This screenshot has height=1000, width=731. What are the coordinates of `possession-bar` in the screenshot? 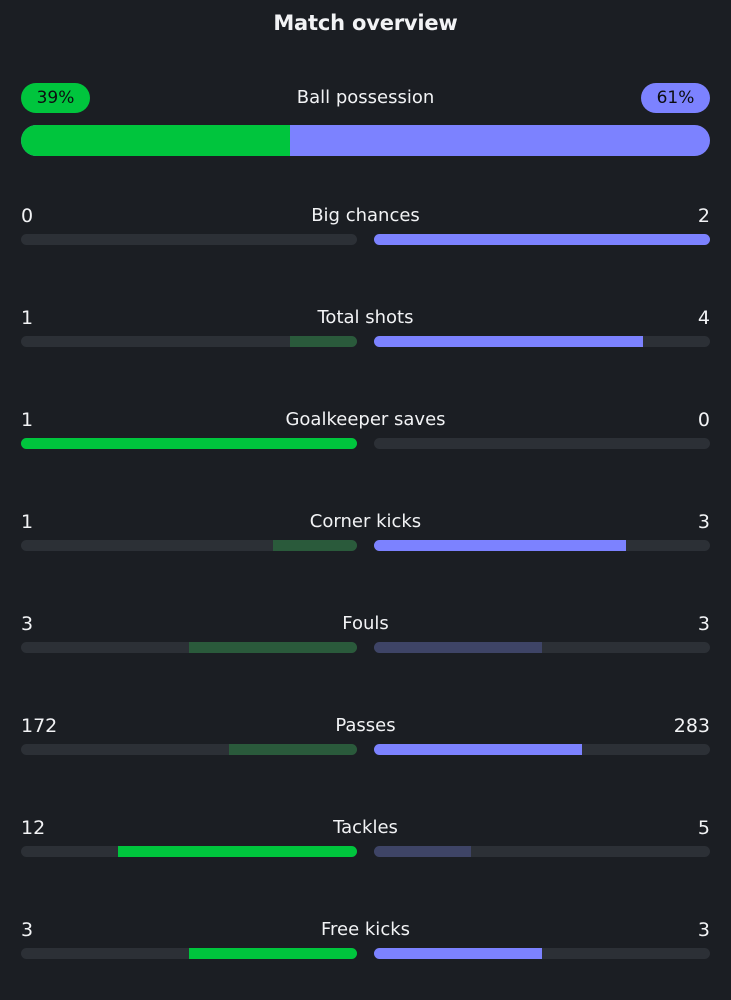 It's located at (365, 140).